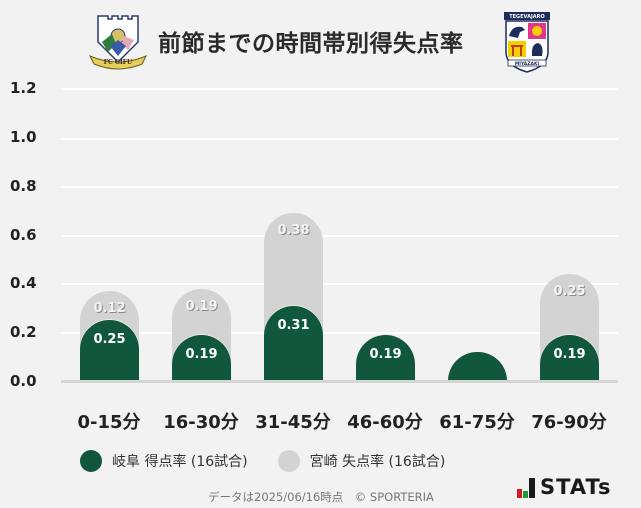 This screenshot has width=641, height=508. Describe the element at coordinates (569, 422) in the screenshot. I see `x-tick-label: 76-90分` at that location.